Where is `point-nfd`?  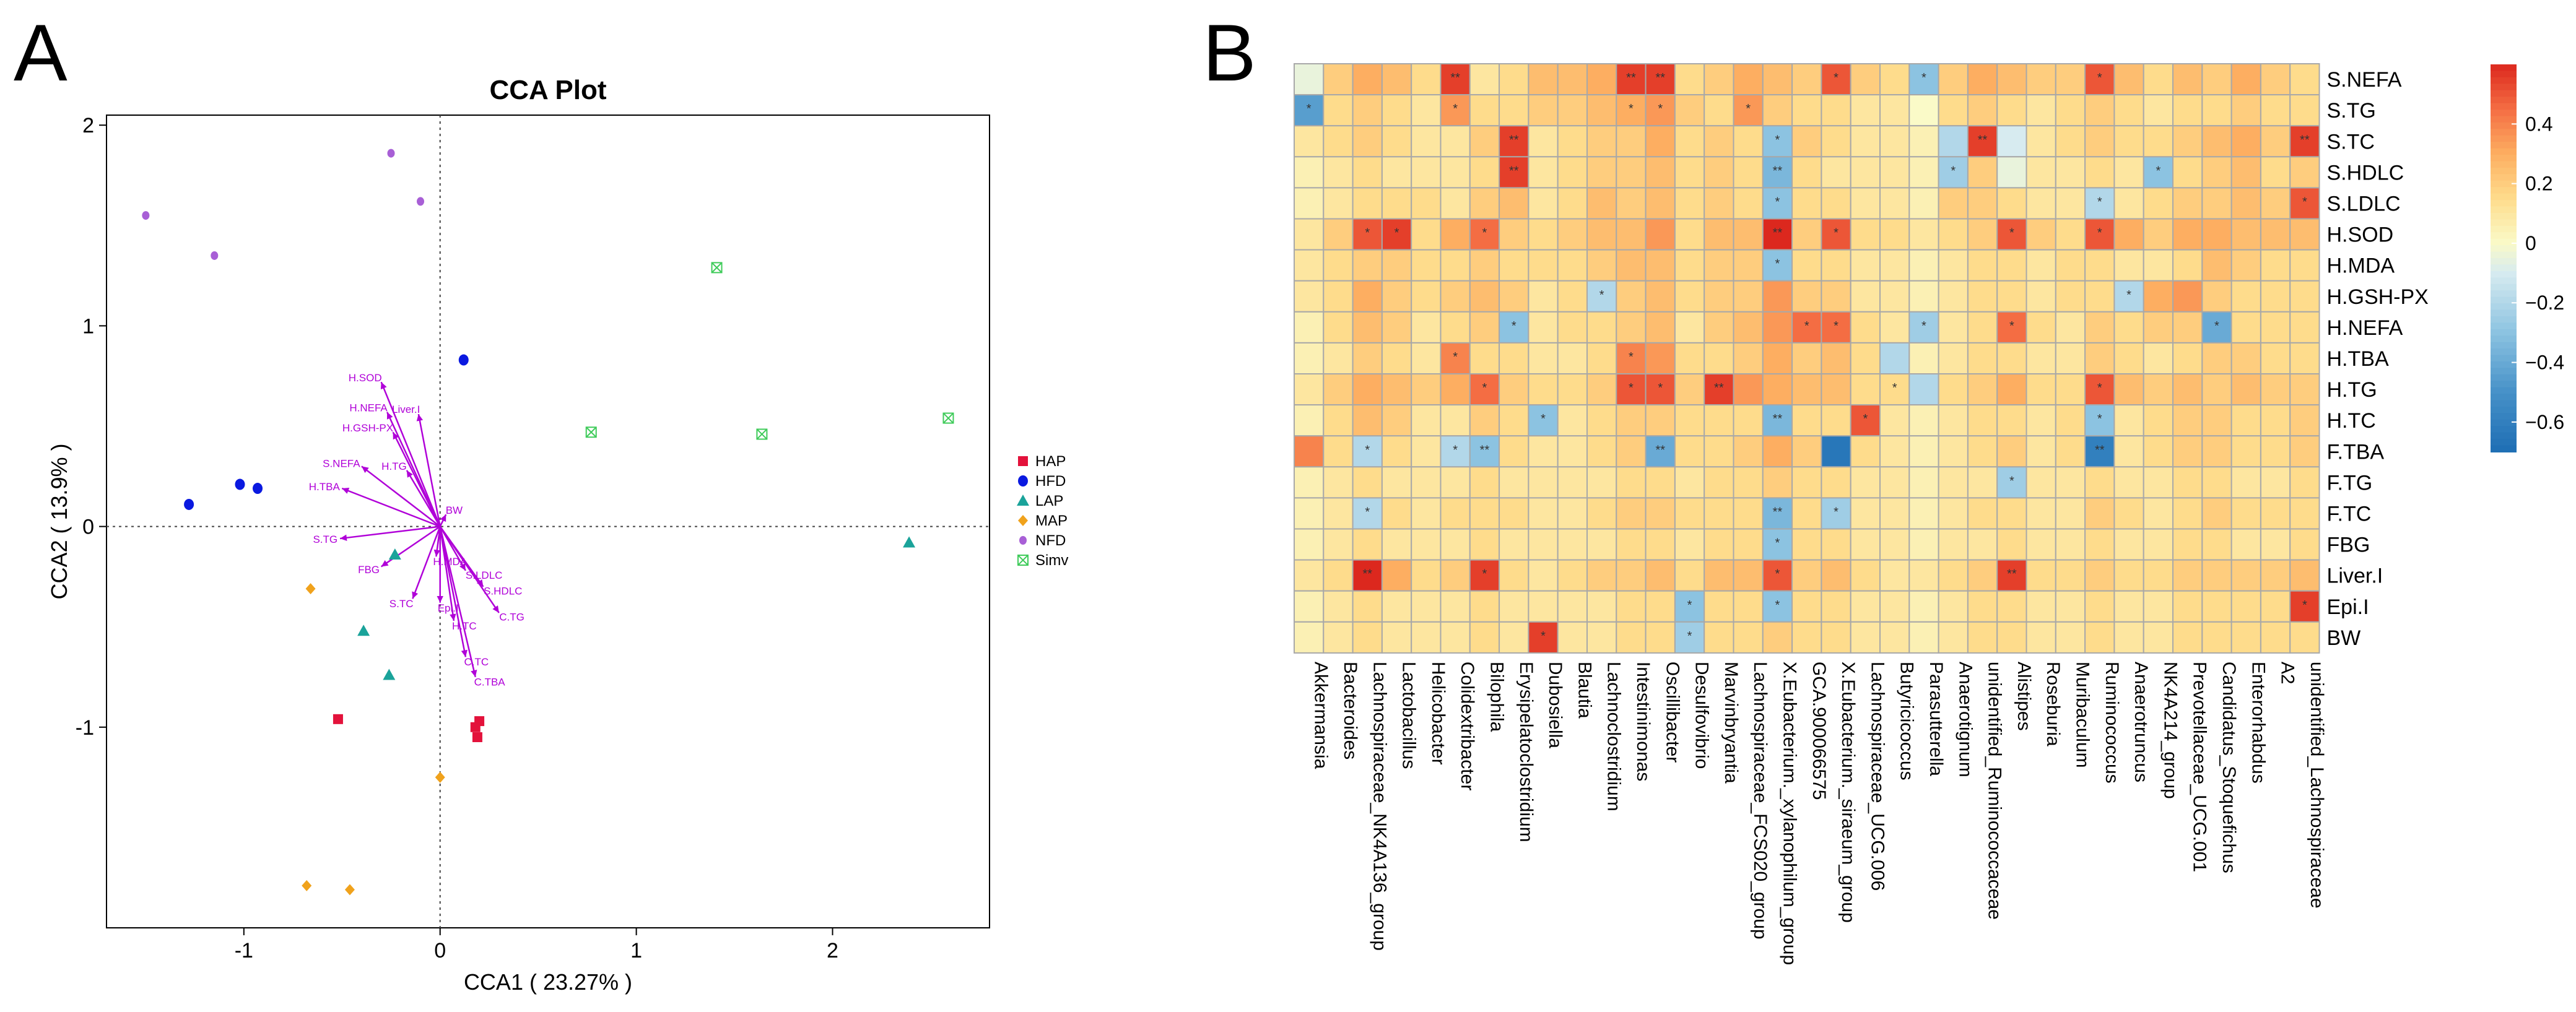 point-nfd is located at coordinates (146, 215).